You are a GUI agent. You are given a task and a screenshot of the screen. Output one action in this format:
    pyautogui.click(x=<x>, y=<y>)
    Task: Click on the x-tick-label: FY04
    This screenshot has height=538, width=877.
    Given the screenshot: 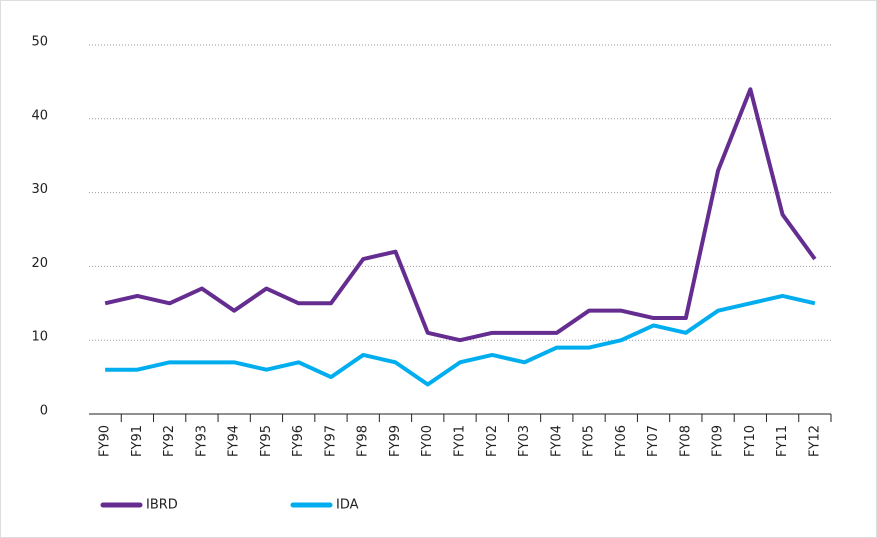 What is the action you would take?
    pyautogui.click(x=556, y=441)
    